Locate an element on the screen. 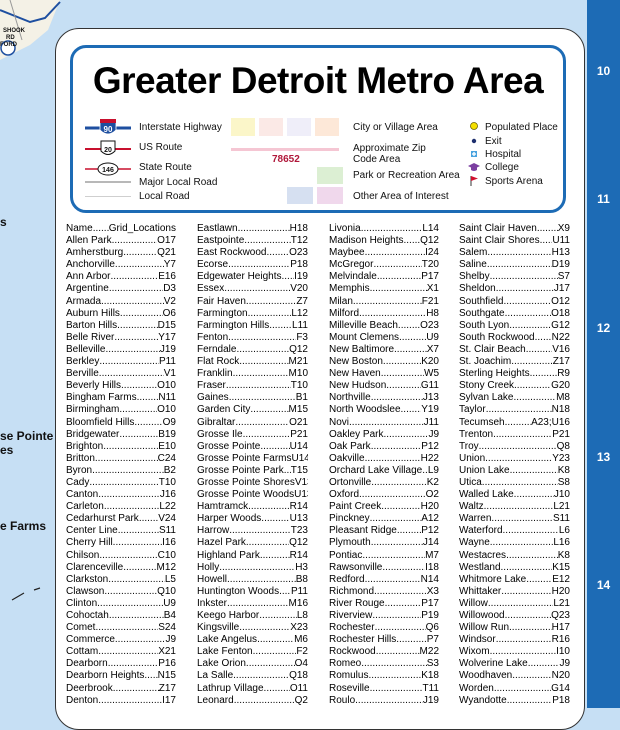  grid-location: Q23 is located at coordinates (560, 615).